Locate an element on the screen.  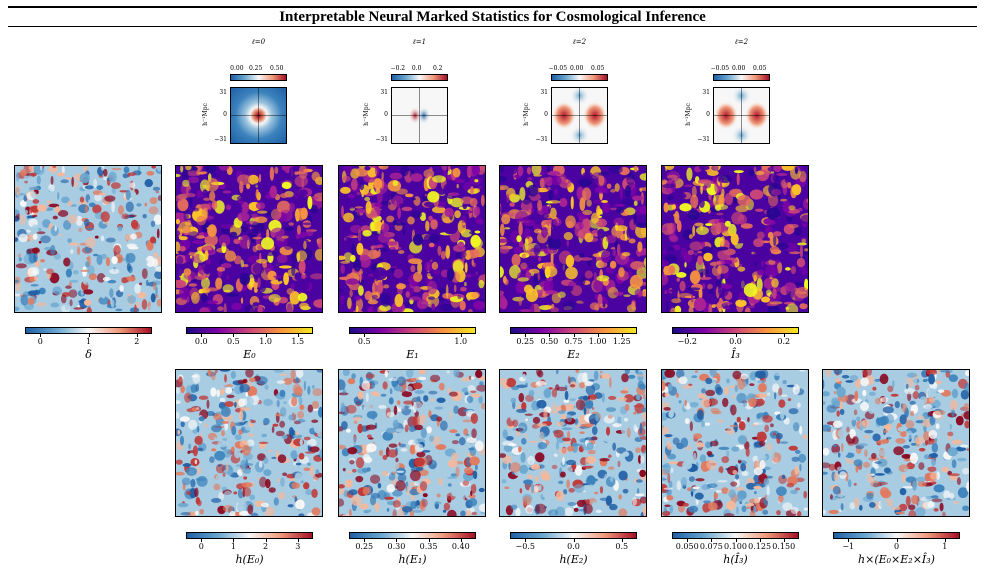
colorbar-tick-label: 1.00 is located at coordinates (597, 341).